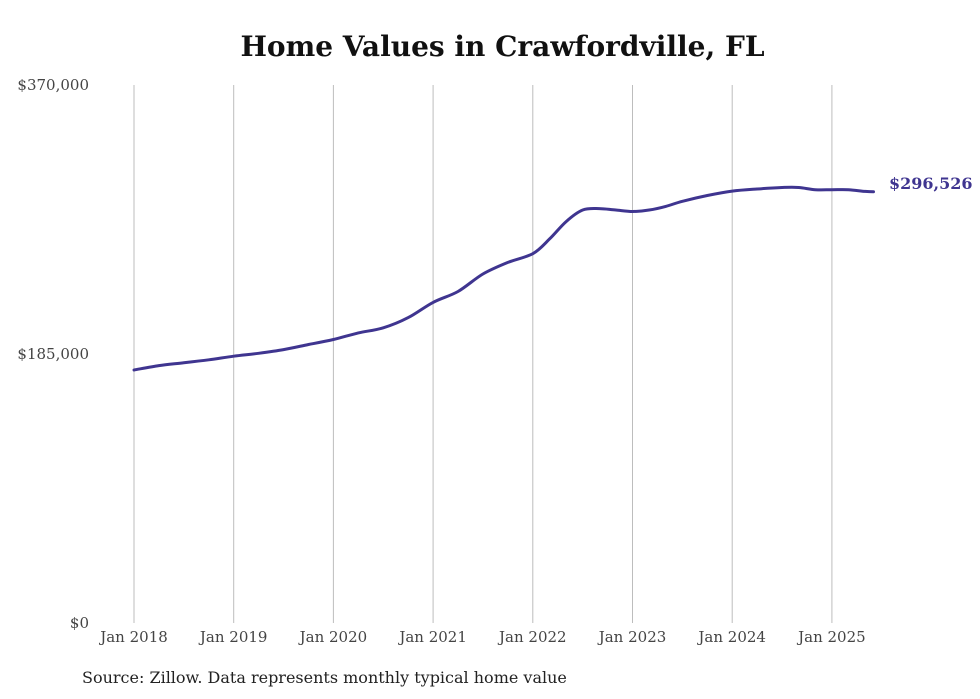  I want to click on x-tick-label: Jan 2023, so click(632, 637).